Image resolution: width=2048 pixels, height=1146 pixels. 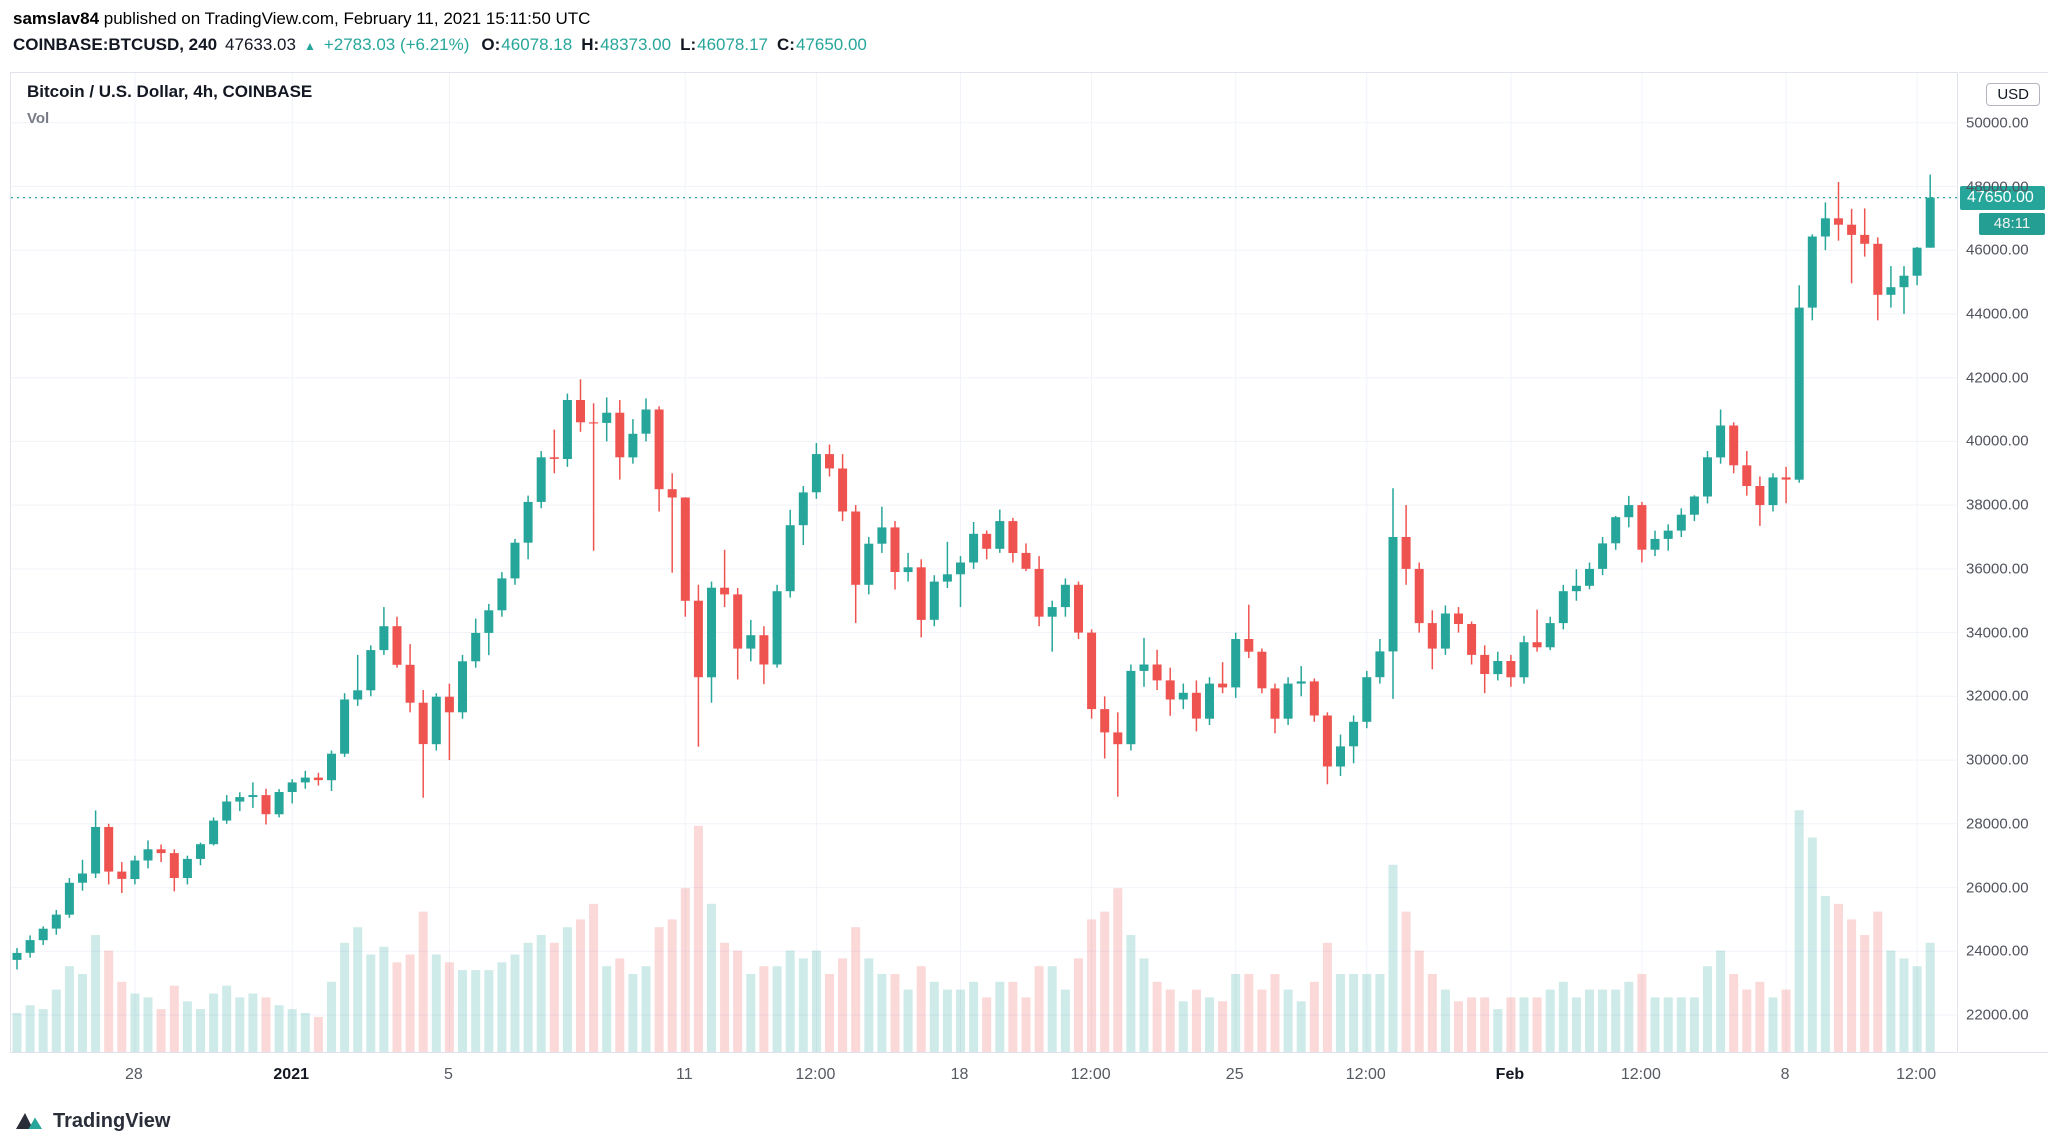 What do you see at coordinates (1997, 951) in the screenshot?
I see `price-axis-label: 24000.00` at bounding box center [1997, 951].